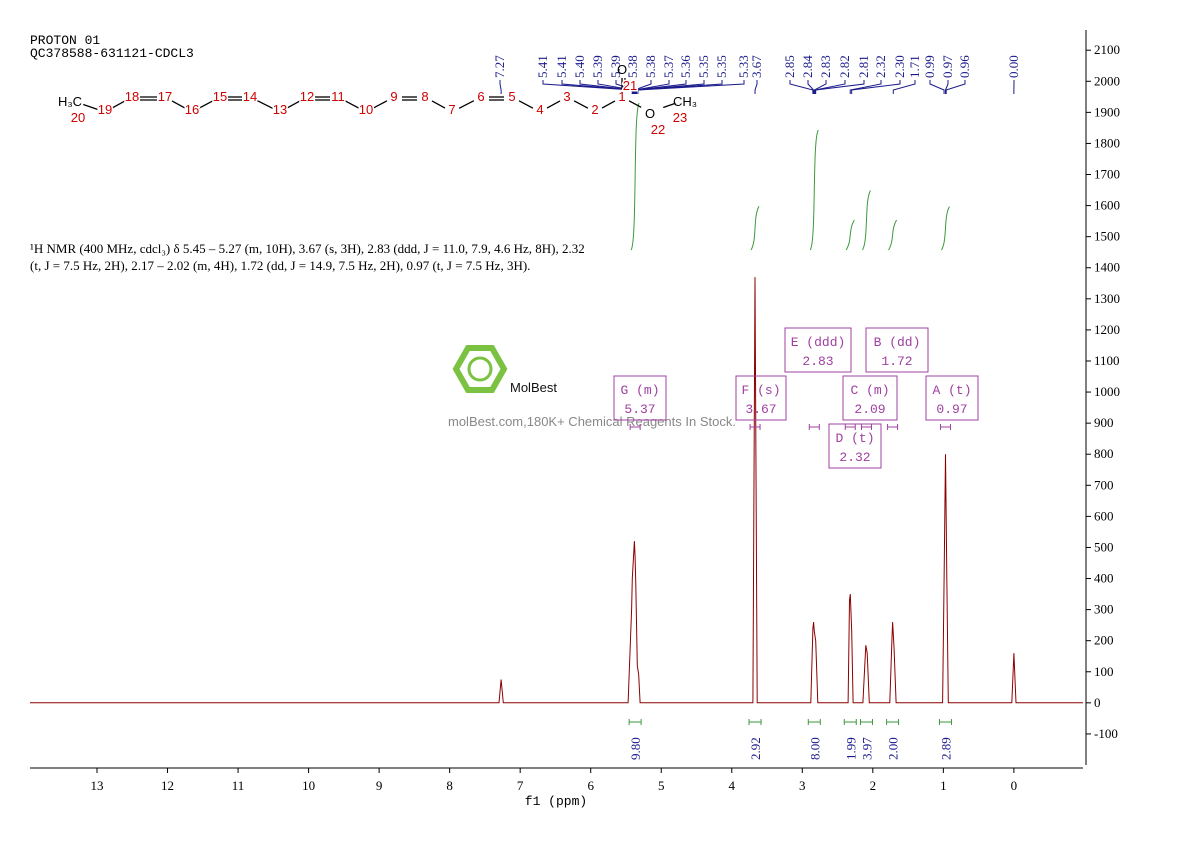 This screenshot has width=1190, height=841. I want to click on y-tick-label: 2000, so click(1107, 80).